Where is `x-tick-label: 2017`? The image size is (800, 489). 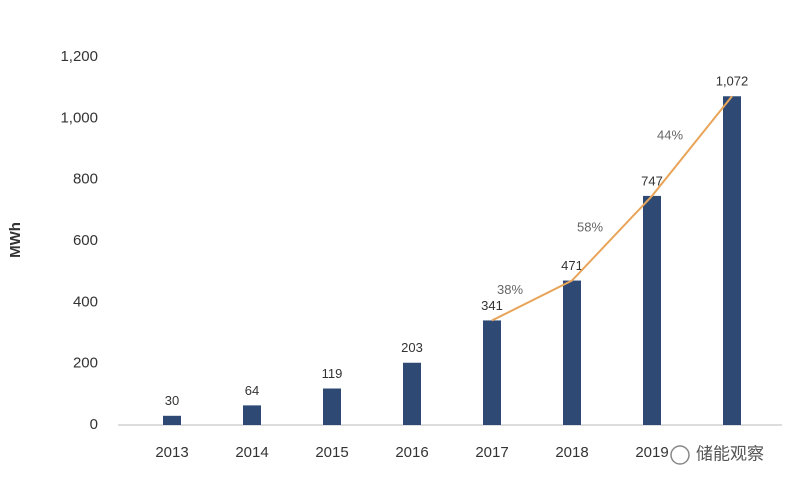 x-tick-label: 2017 is located at coordinates (491, 452).